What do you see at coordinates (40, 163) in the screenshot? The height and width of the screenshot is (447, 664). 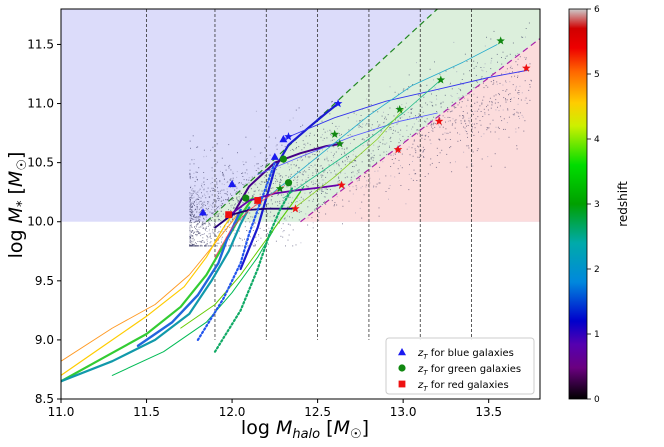 I see `y-tick-label: 10.5` at bounding box center [40, 163].